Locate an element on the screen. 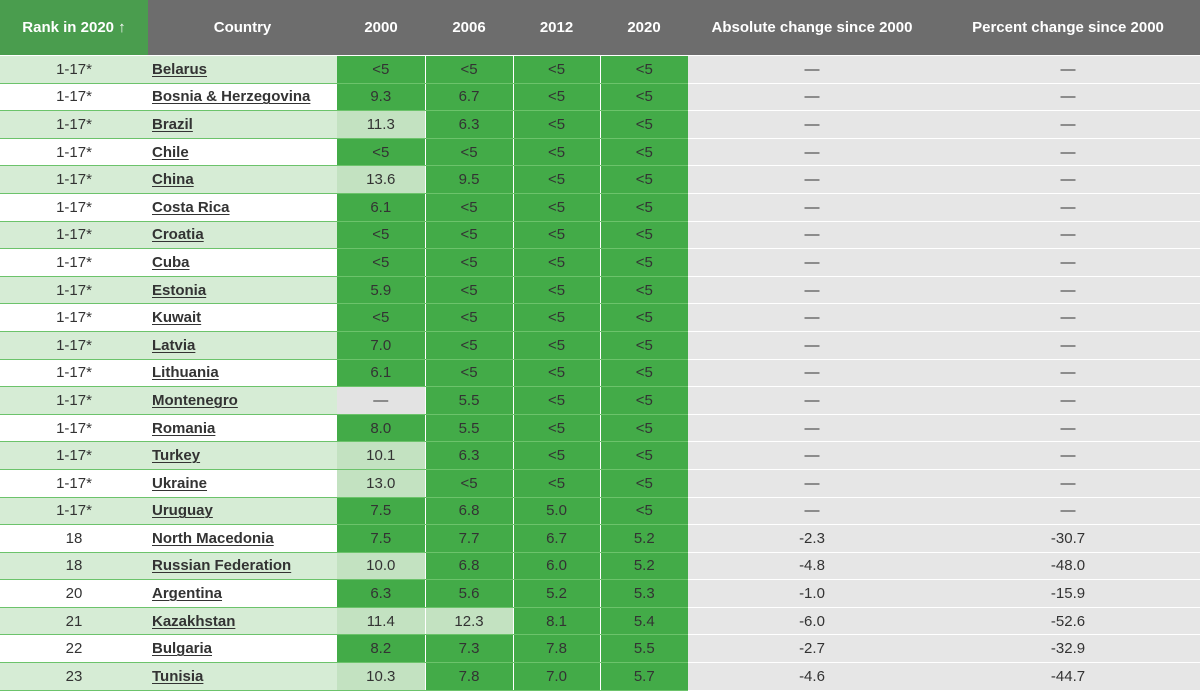 The width and height of the screenshot is (1200, 691). rank-cell: 21 is located at coordinates (74, 621).